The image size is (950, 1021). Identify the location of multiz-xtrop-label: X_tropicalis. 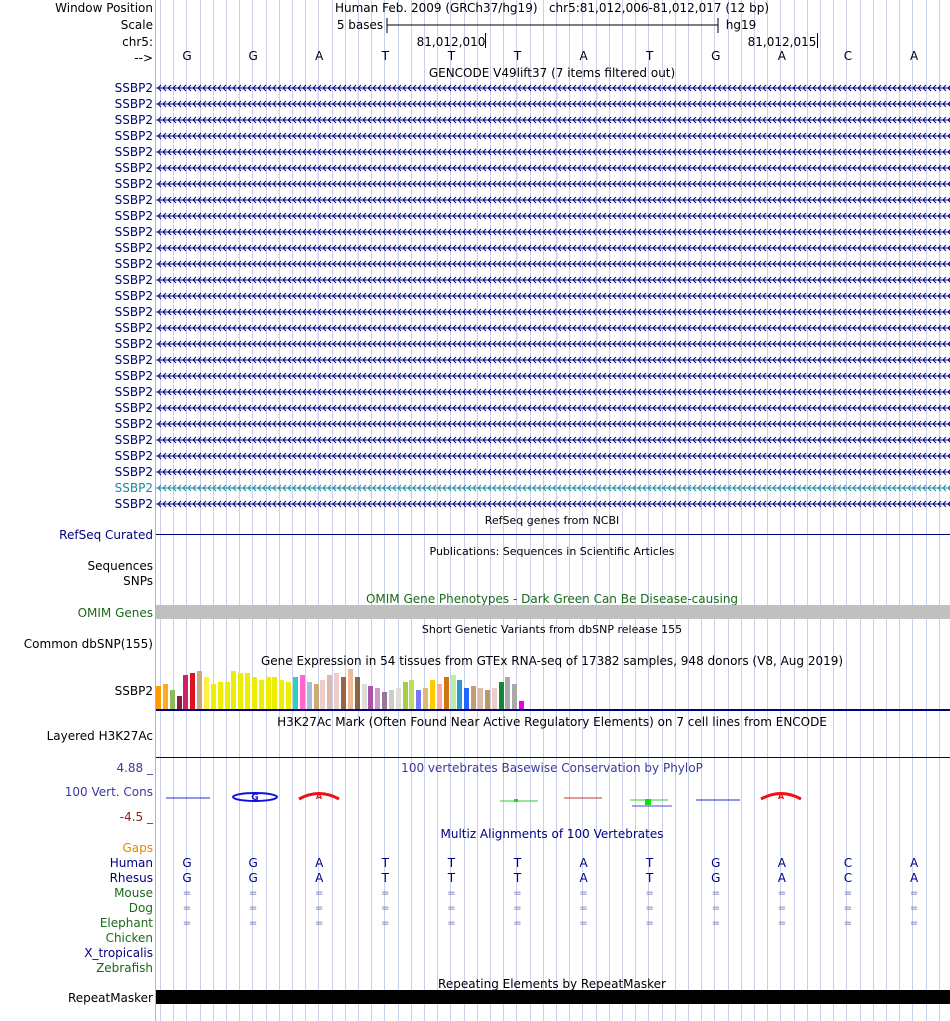
(118, 953).